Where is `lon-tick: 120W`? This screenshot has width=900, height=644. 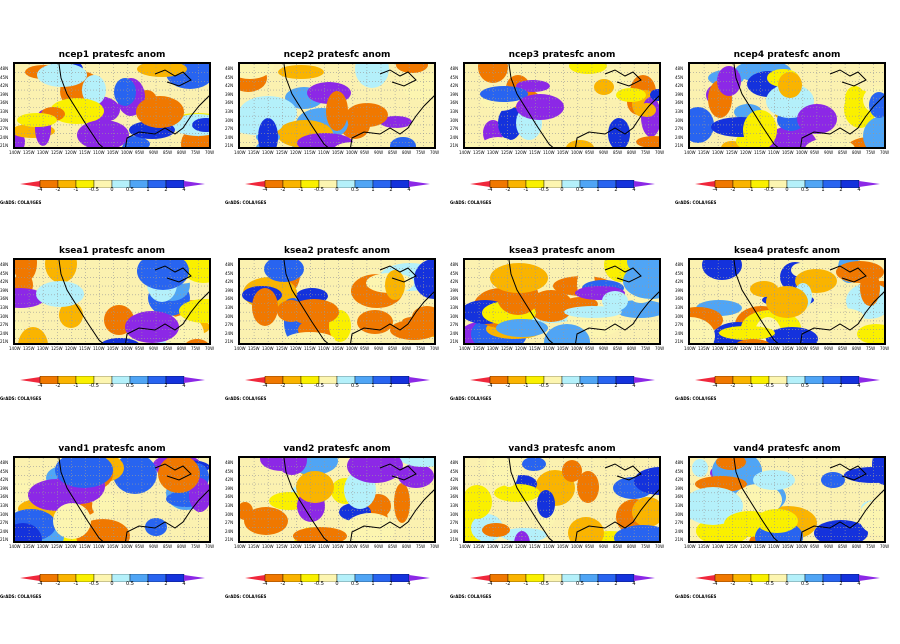
lon-tick: 120W is located at coordinates (746, 152).